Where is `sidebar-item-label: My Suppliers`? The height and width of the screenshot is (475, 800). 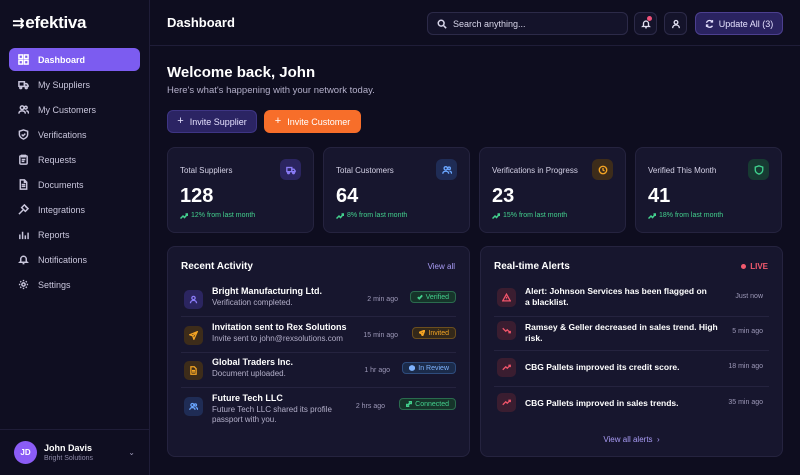 sidebar-item-label: My Suppliers is located at coordinates (64, 84).